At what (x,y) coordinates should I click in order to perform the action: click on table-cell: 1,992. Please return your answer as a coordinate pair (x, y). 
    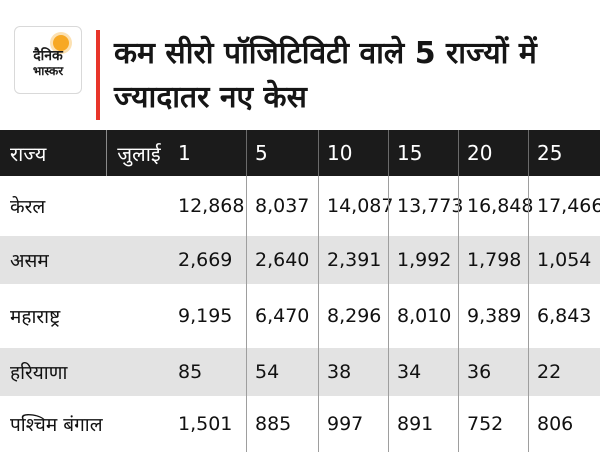
    Looking at the image, I should click on (423, 260).